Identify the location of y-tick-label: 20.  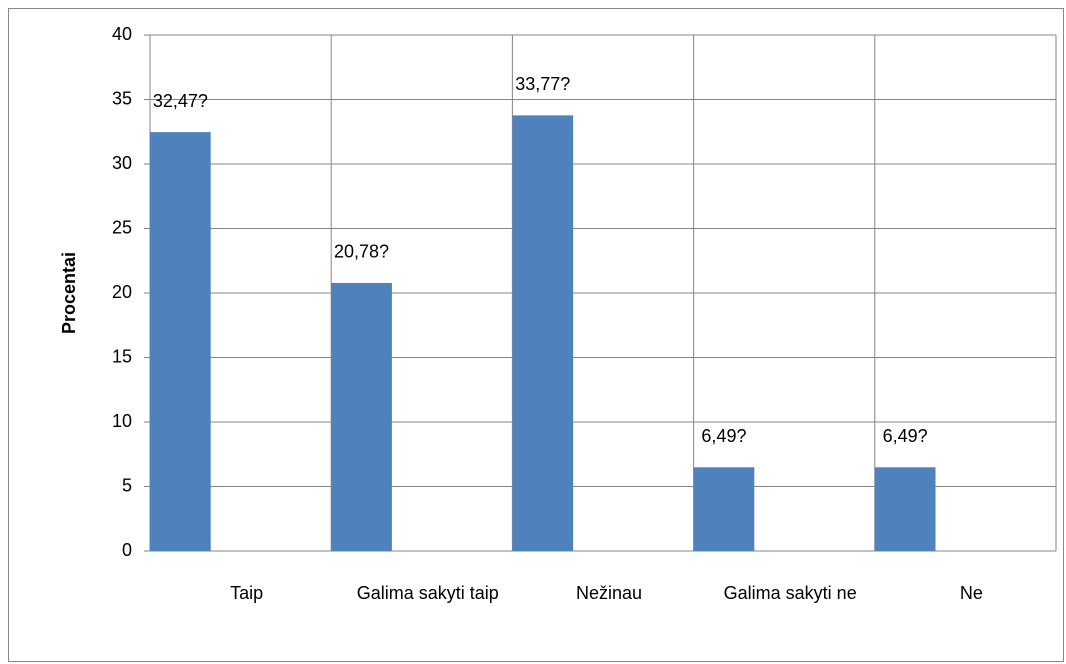
(122, 292).